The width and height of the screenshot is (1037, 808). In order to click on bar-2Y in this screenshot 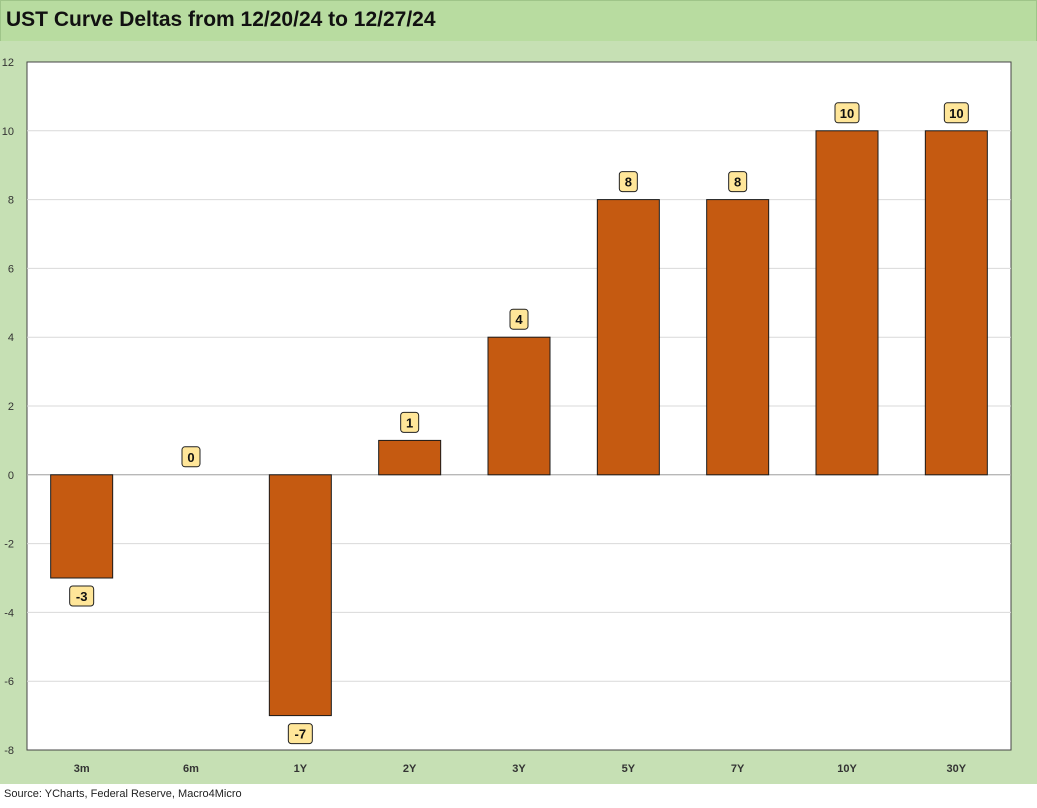, I will do `click(410, 457)`.